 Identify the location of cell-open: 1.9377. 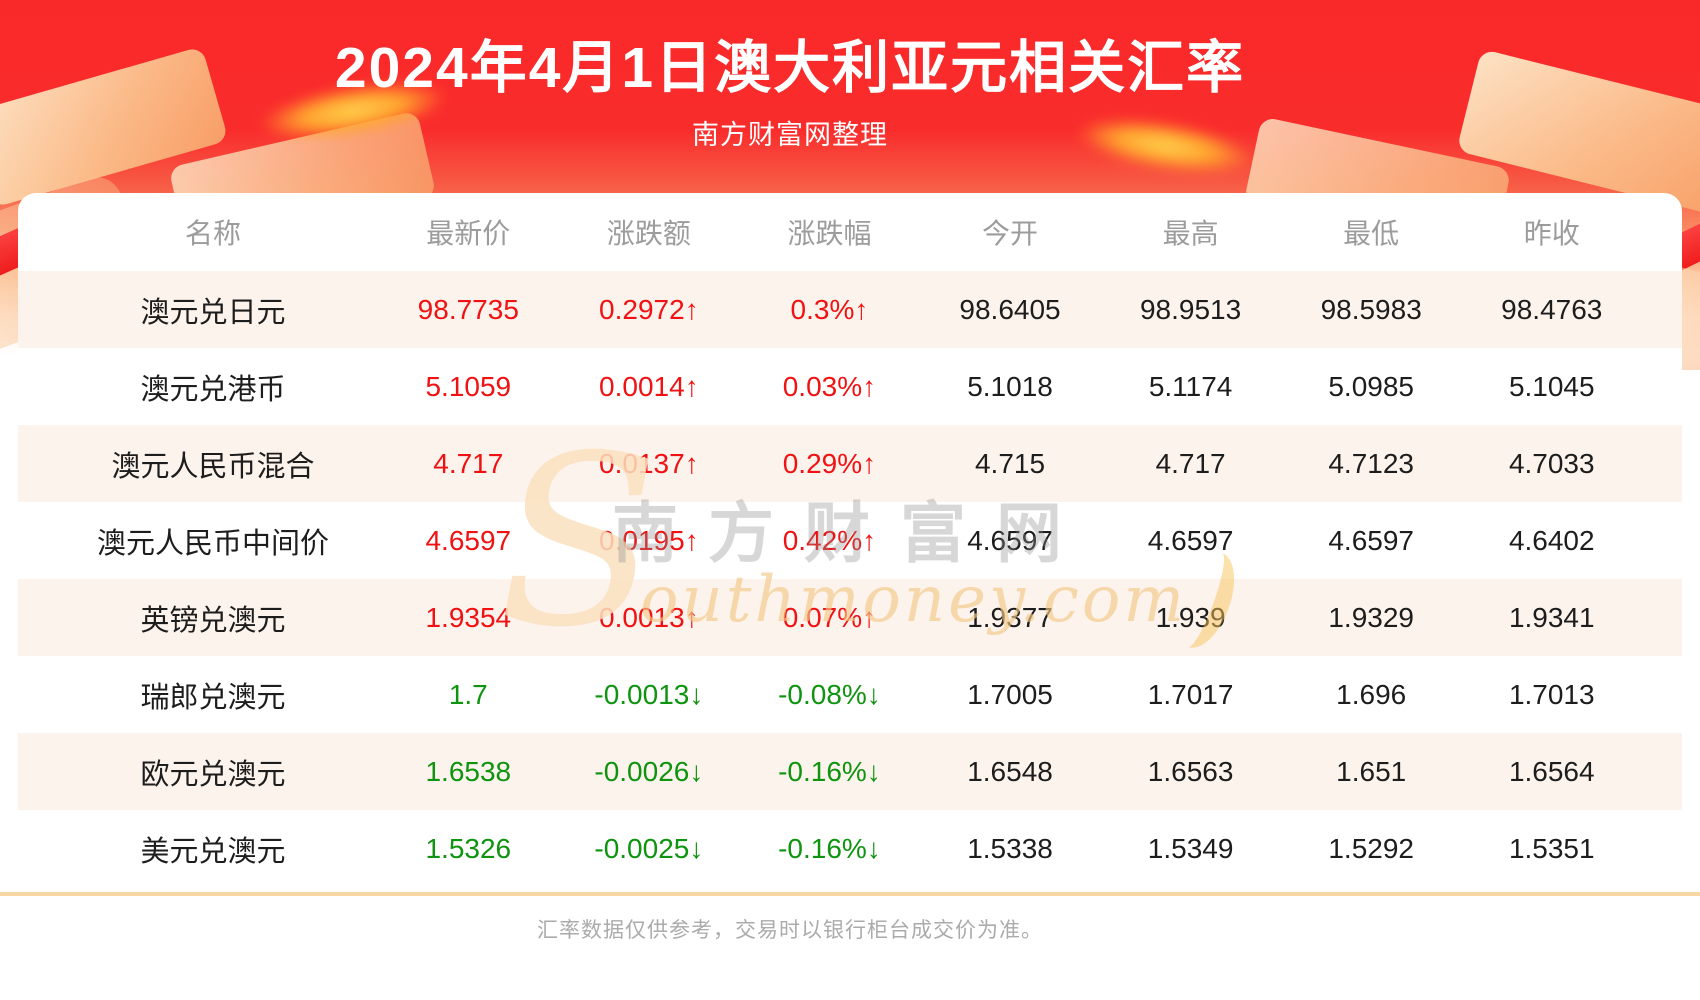
(1010, 617).